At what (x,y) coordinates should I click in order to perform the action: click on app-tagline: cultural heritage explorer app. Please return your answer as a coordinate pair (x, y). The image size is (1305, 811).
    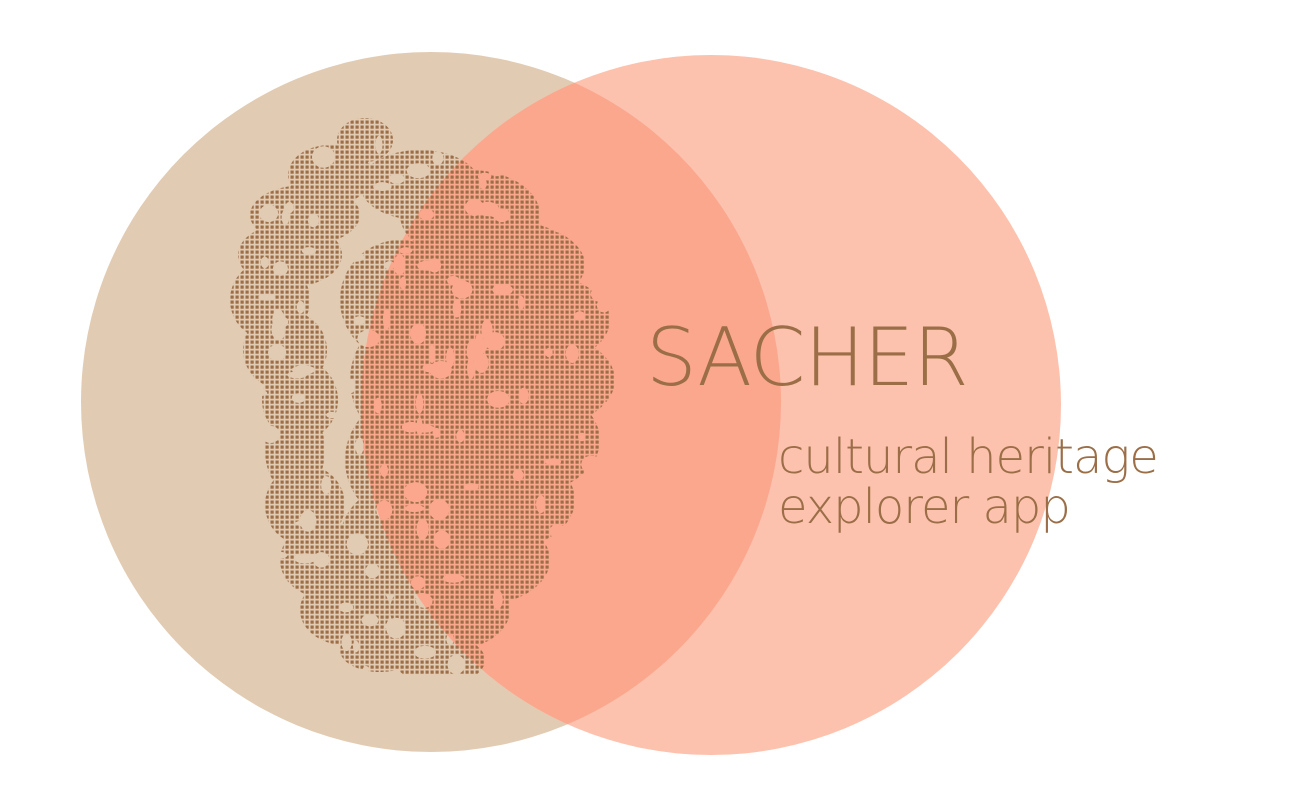
    Looking at the image, I should click on (968, 482).